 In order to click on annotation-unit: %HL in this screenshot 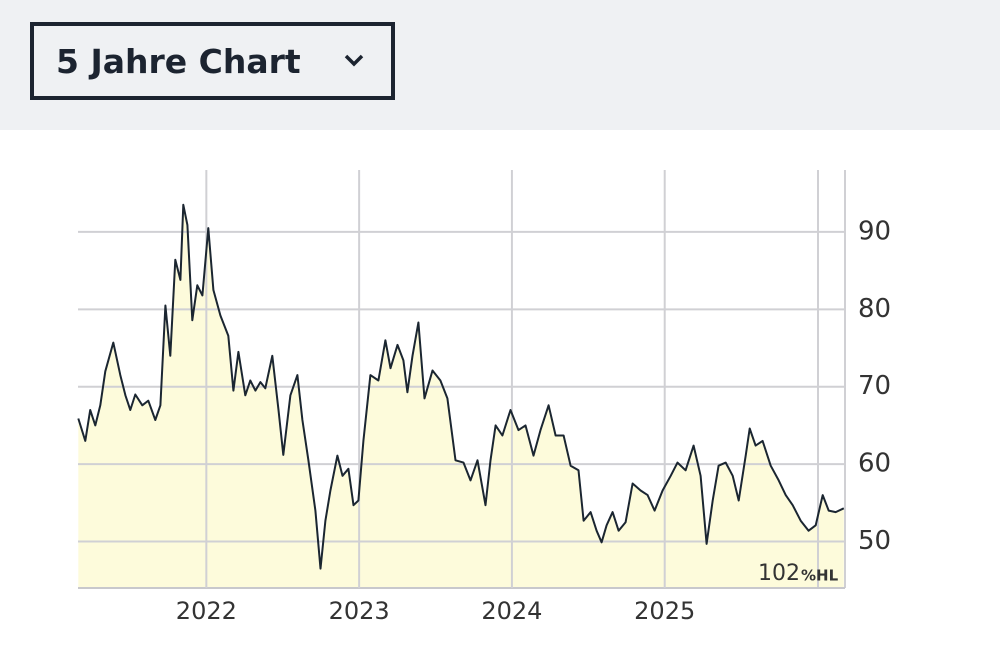, I will do `click(820, 576)`.